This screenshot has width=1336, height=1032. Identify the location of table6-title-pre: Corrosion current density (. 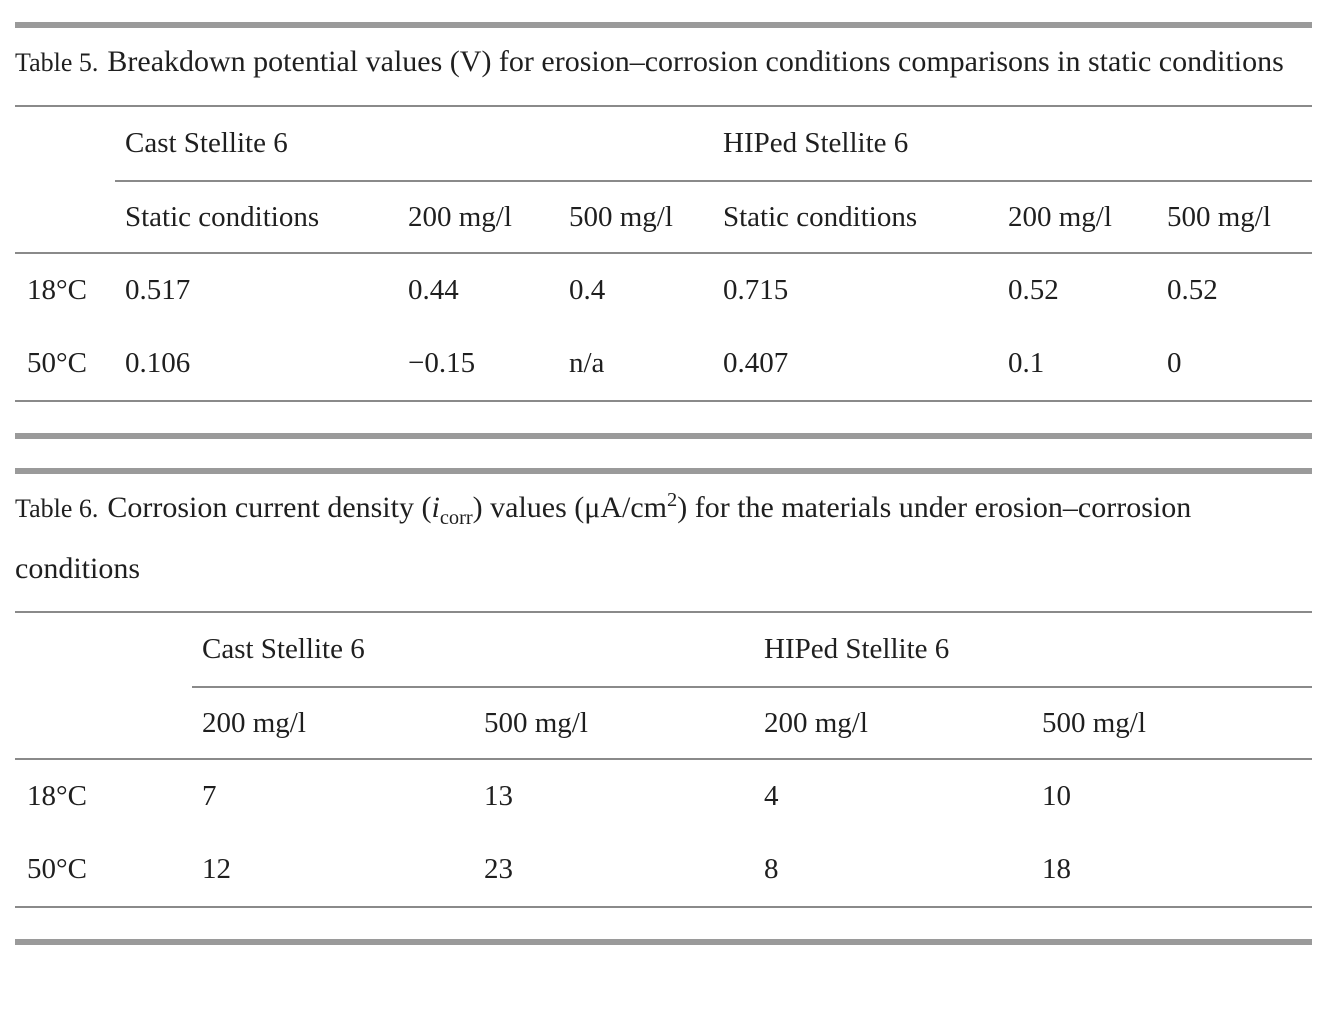
(269, 507).